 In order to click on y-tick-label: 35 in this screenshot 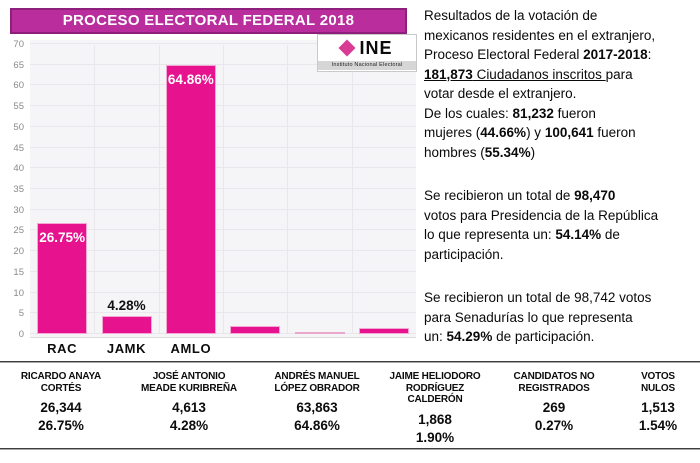, I will do `click(18, 189)`.